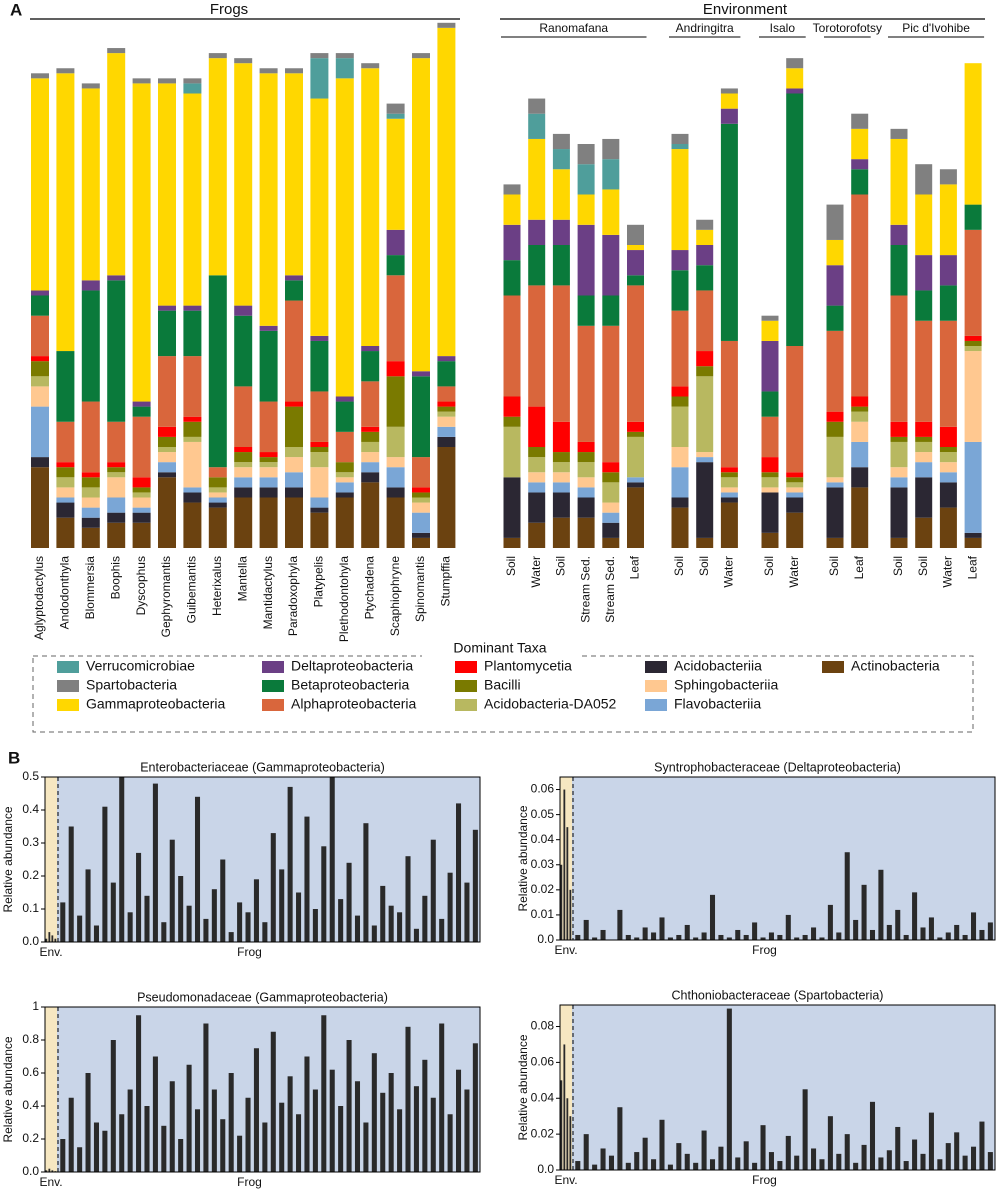 This screenshot has height=1194, width=1000. Describe the element at coordinates (499, 648) in the screenshot. I see `legend-title: Dominant Taxa` at that location.